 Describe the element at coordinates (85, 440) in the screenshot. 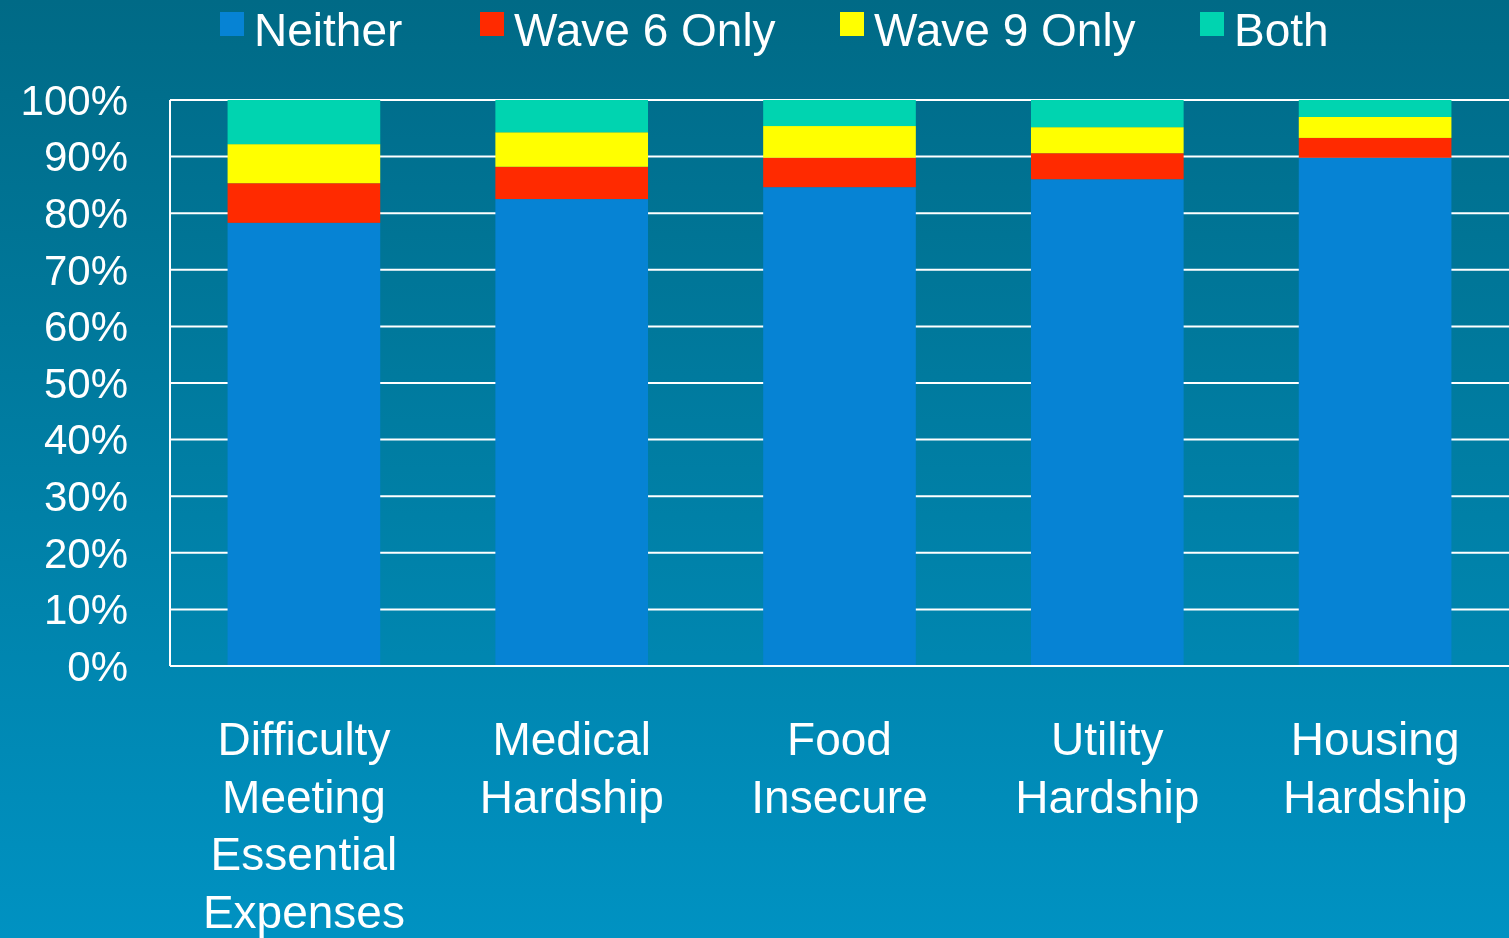

I see `y-tick-label: 40%` at that location.